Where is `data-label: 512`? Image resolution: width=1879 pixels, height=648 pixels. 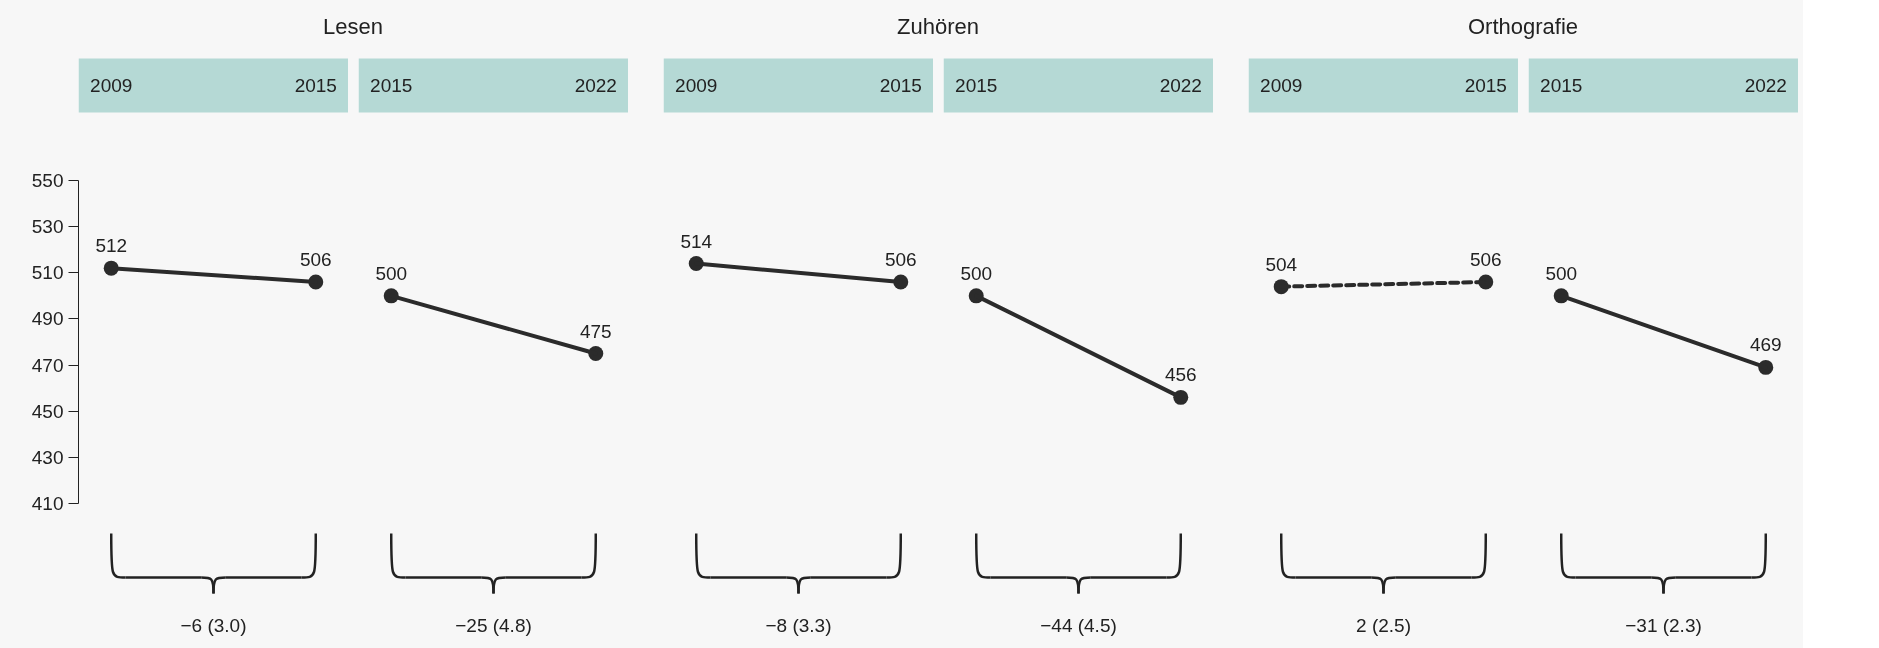
data-label: 512 is located at coordinates (111, 246).